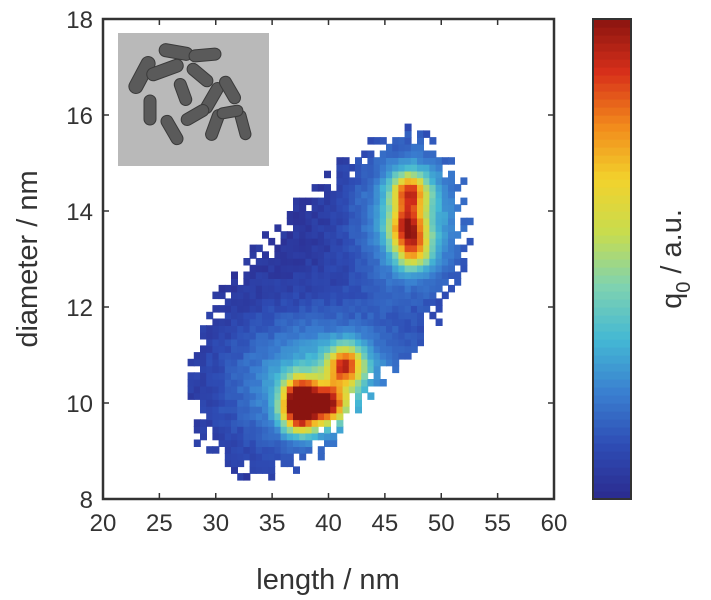  Describe the element at coordinates (327, 580) in the screenshot. I see `x-axis-label: length / nm` at that location.